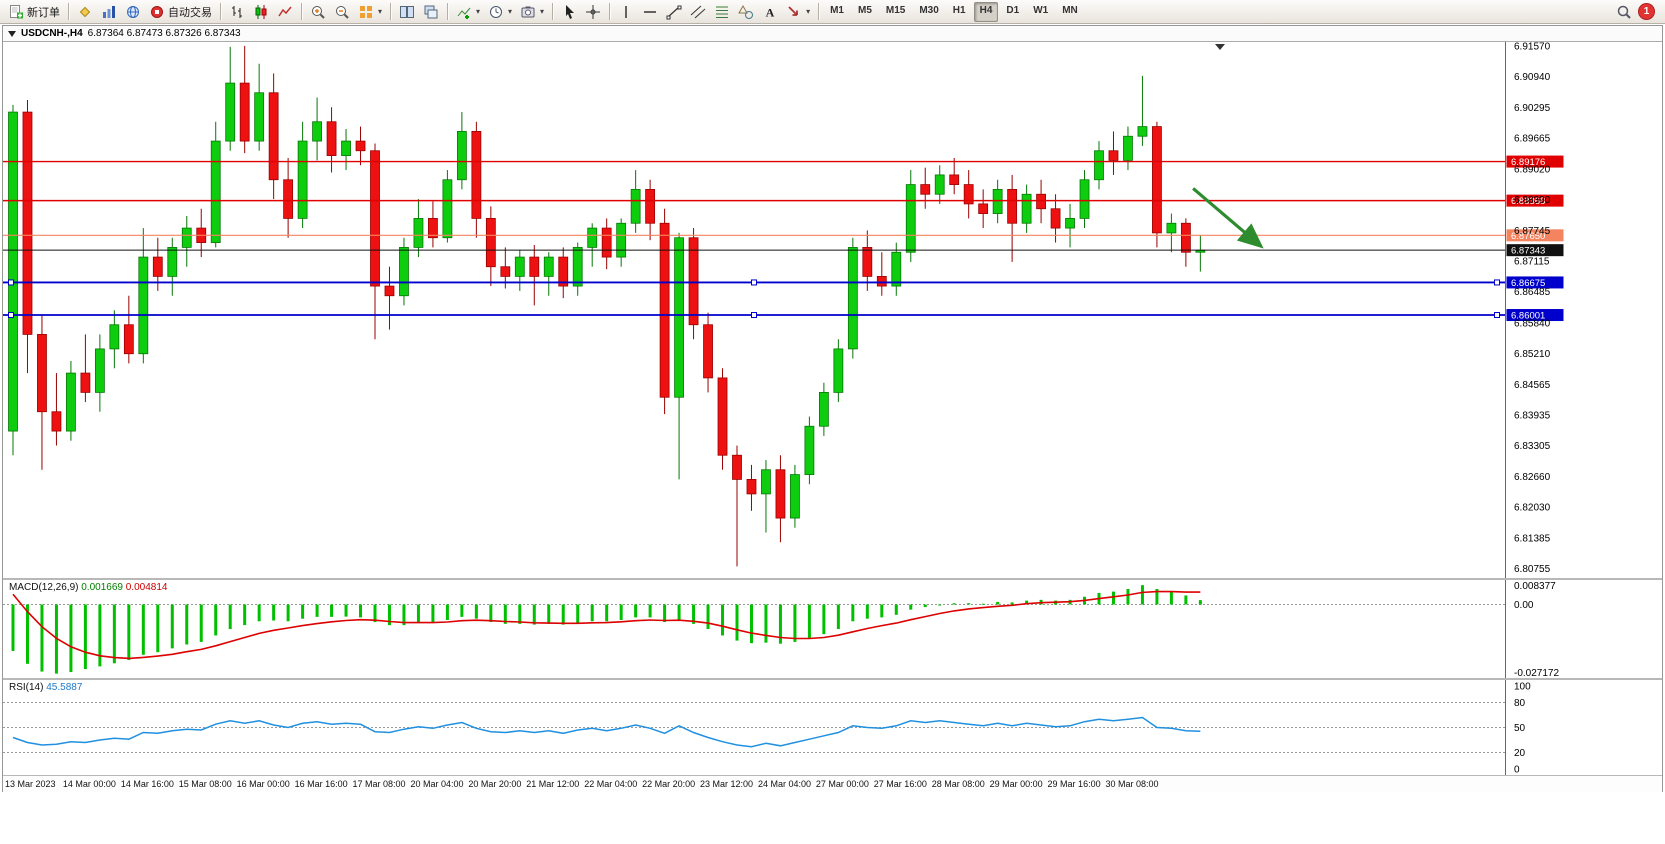  Describe the element at coordinates (674, 12) in the screenshot. I see `trendline-icon` at that location.